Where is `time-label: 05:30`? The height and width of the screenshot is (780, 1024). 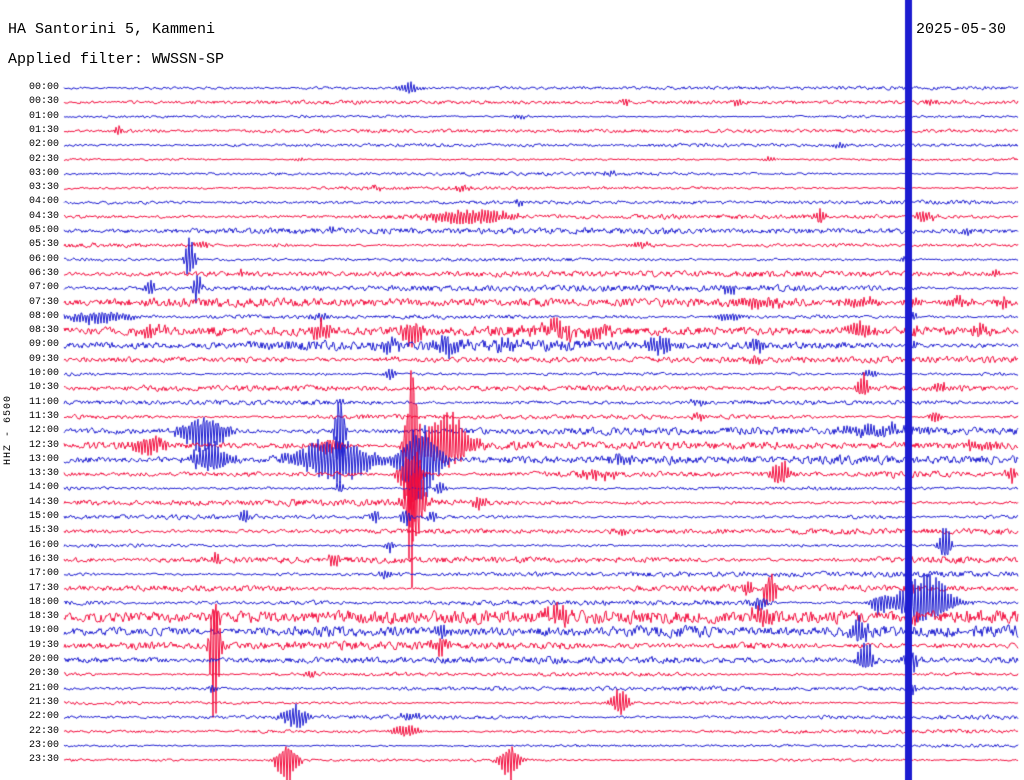 time-label: 05:30 is located at coordinates (43, 245).